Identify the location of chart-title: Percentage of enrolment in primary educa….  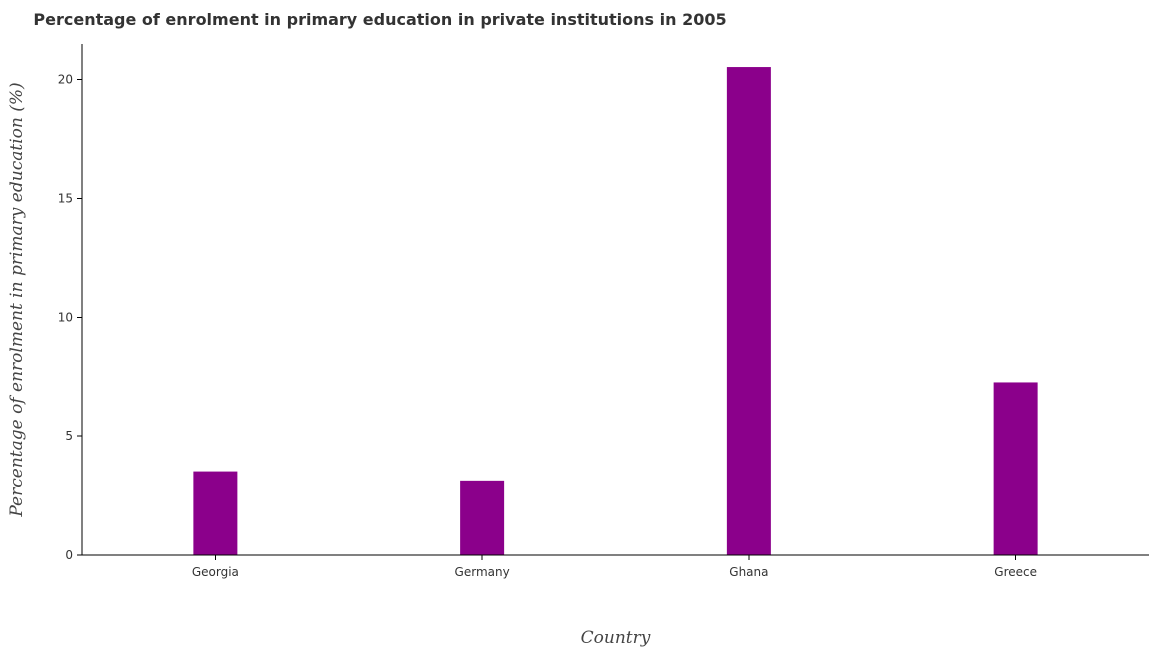
(379, 19).